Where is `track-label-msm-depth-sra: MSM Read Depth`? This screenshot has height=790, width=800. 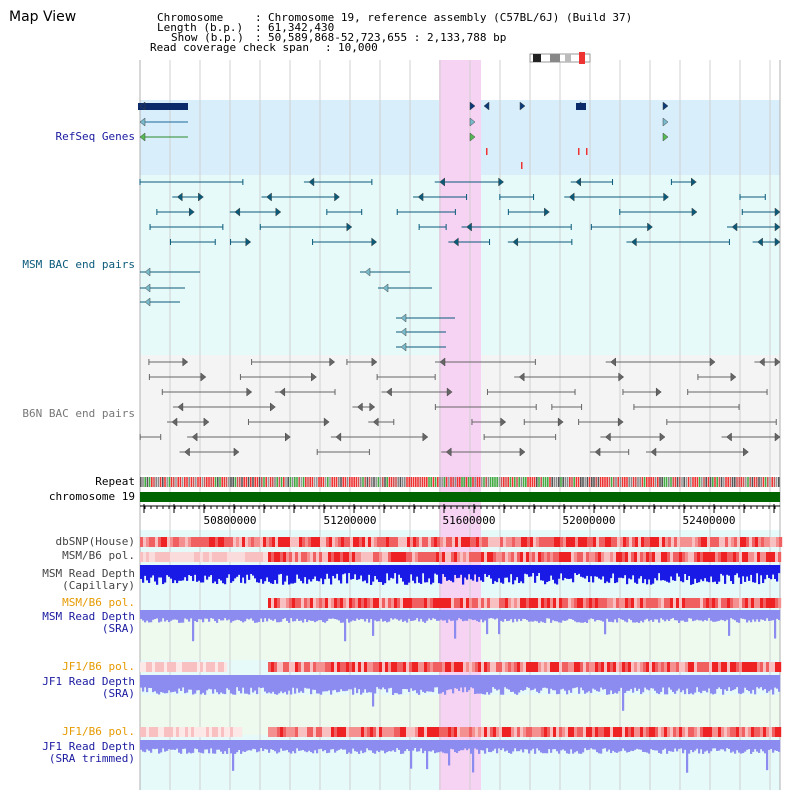
track-label-msm-depth-sra: MSM Read Depth is located at coordinates (88, 616).